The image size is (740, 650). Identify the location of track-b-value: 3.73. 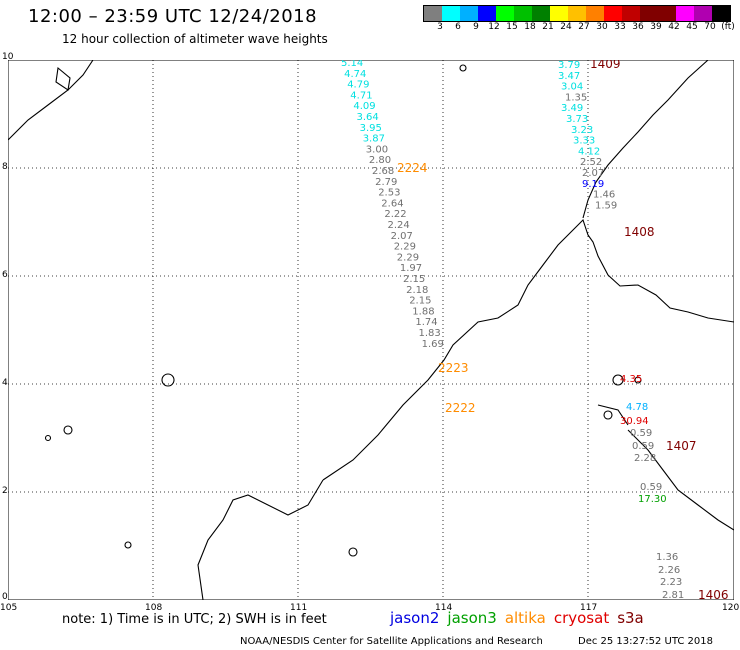
(577, 119).